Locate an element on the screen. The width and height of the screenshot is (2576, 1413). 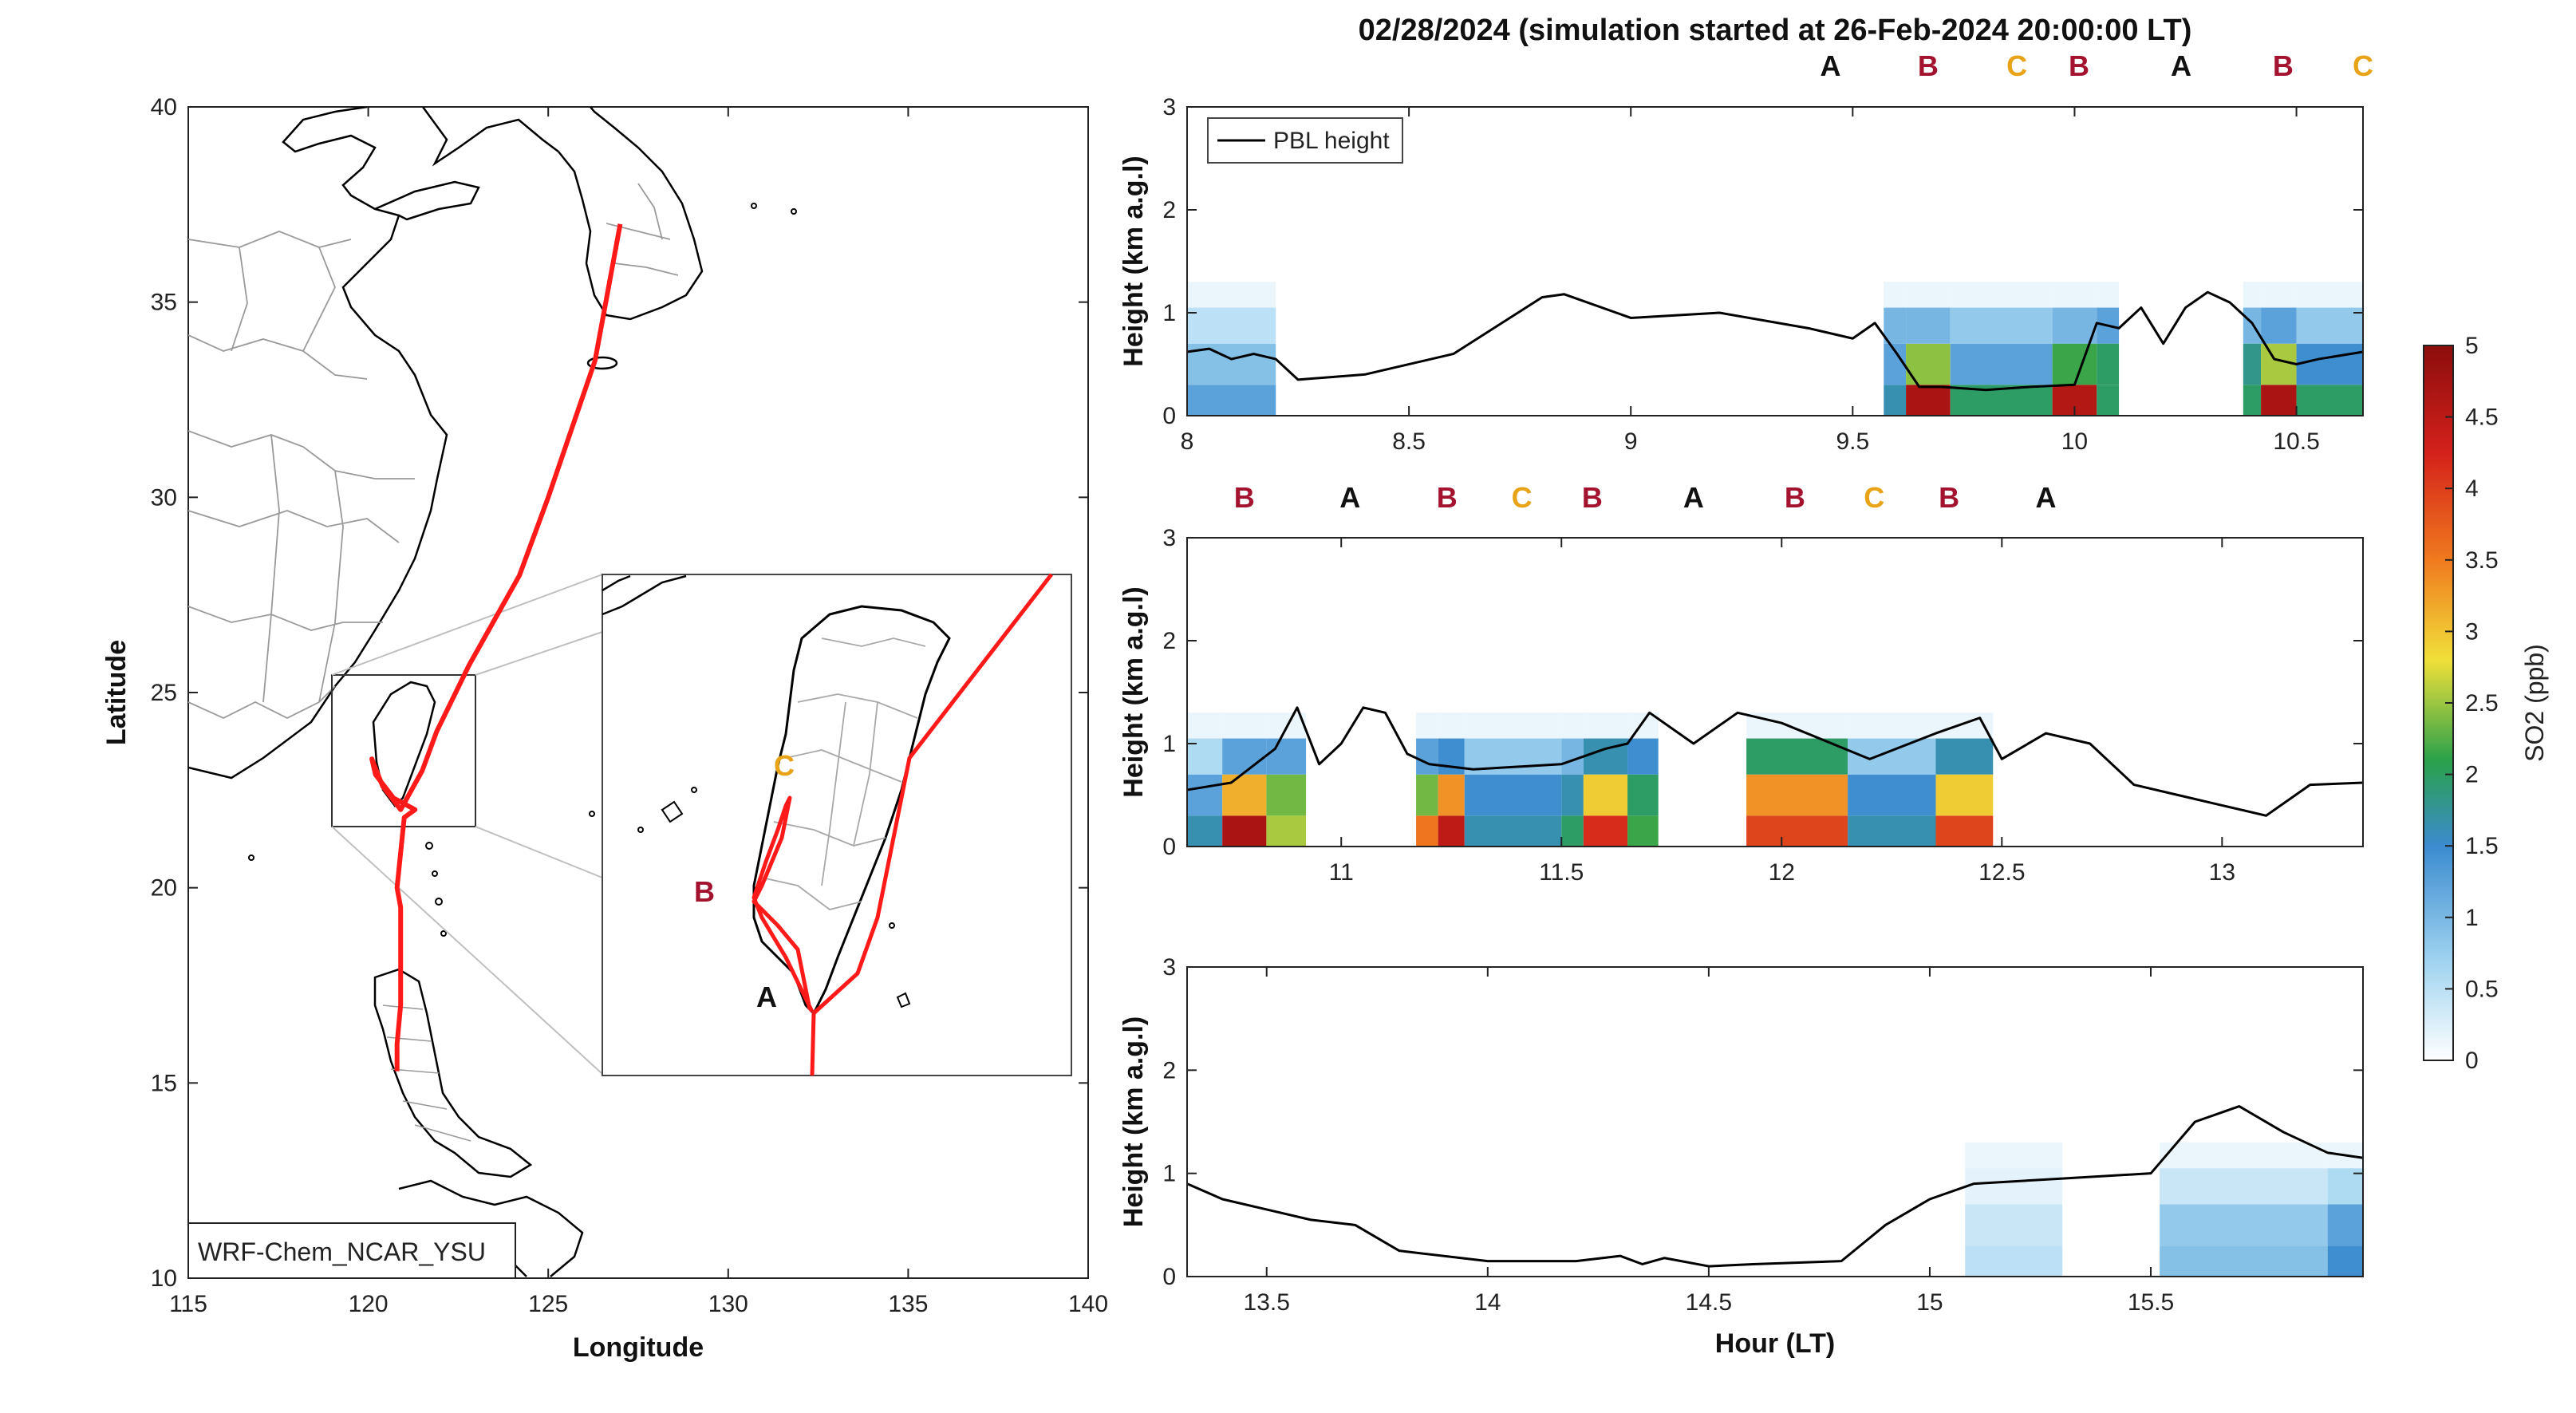
colorbar-tick-label: 1.5 is located at coordinates (2482, 846).